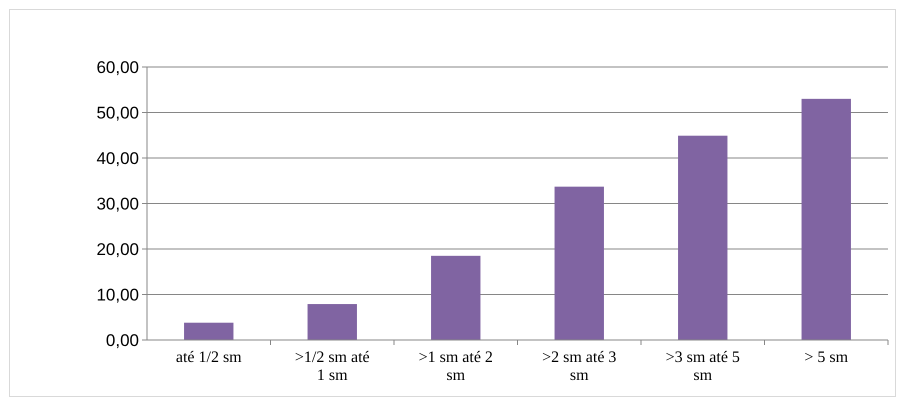 This screenshot has height=401, width=900. I want to click on y-tick-label: 30,00, so click(117, 204).